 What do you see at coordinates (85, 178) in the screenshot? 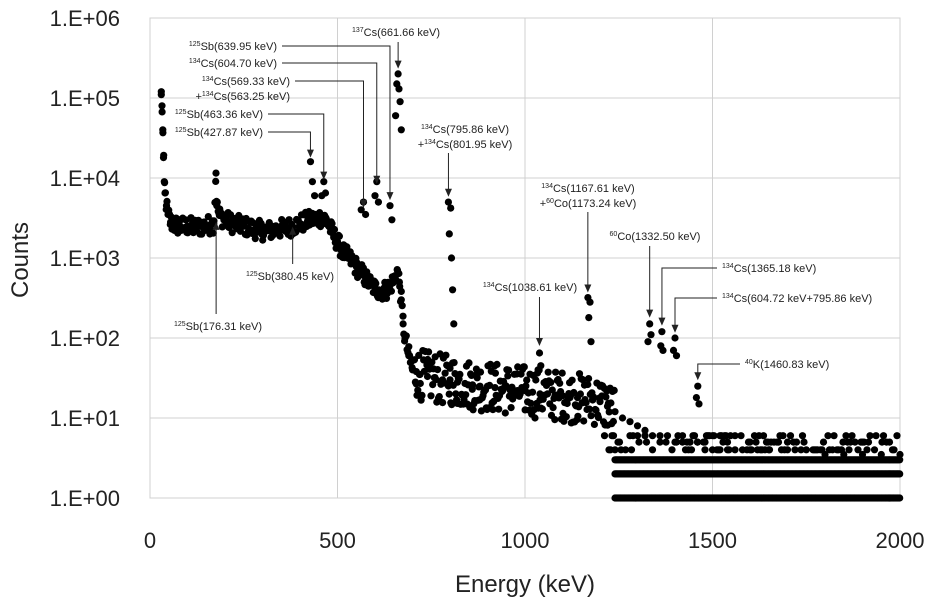
I see `y-tick-label: 1.E+04` at bounding box center [85, 178].